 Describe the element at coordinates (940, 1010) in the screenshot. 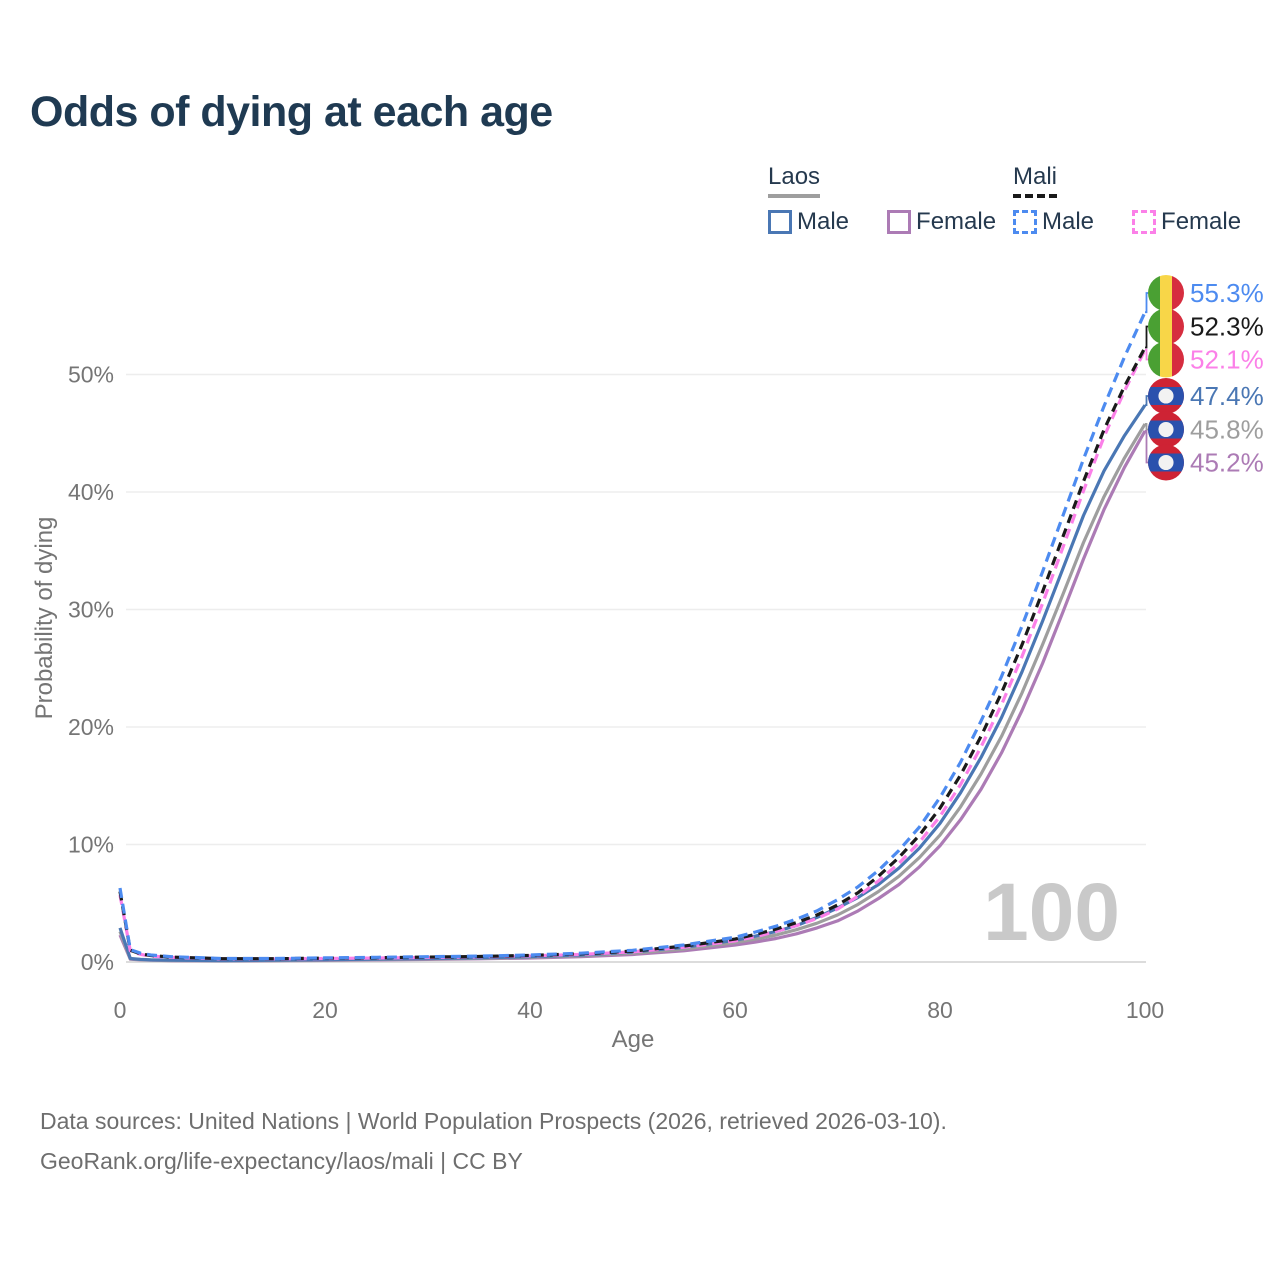

I see `x-tick-label: 80` at that location.